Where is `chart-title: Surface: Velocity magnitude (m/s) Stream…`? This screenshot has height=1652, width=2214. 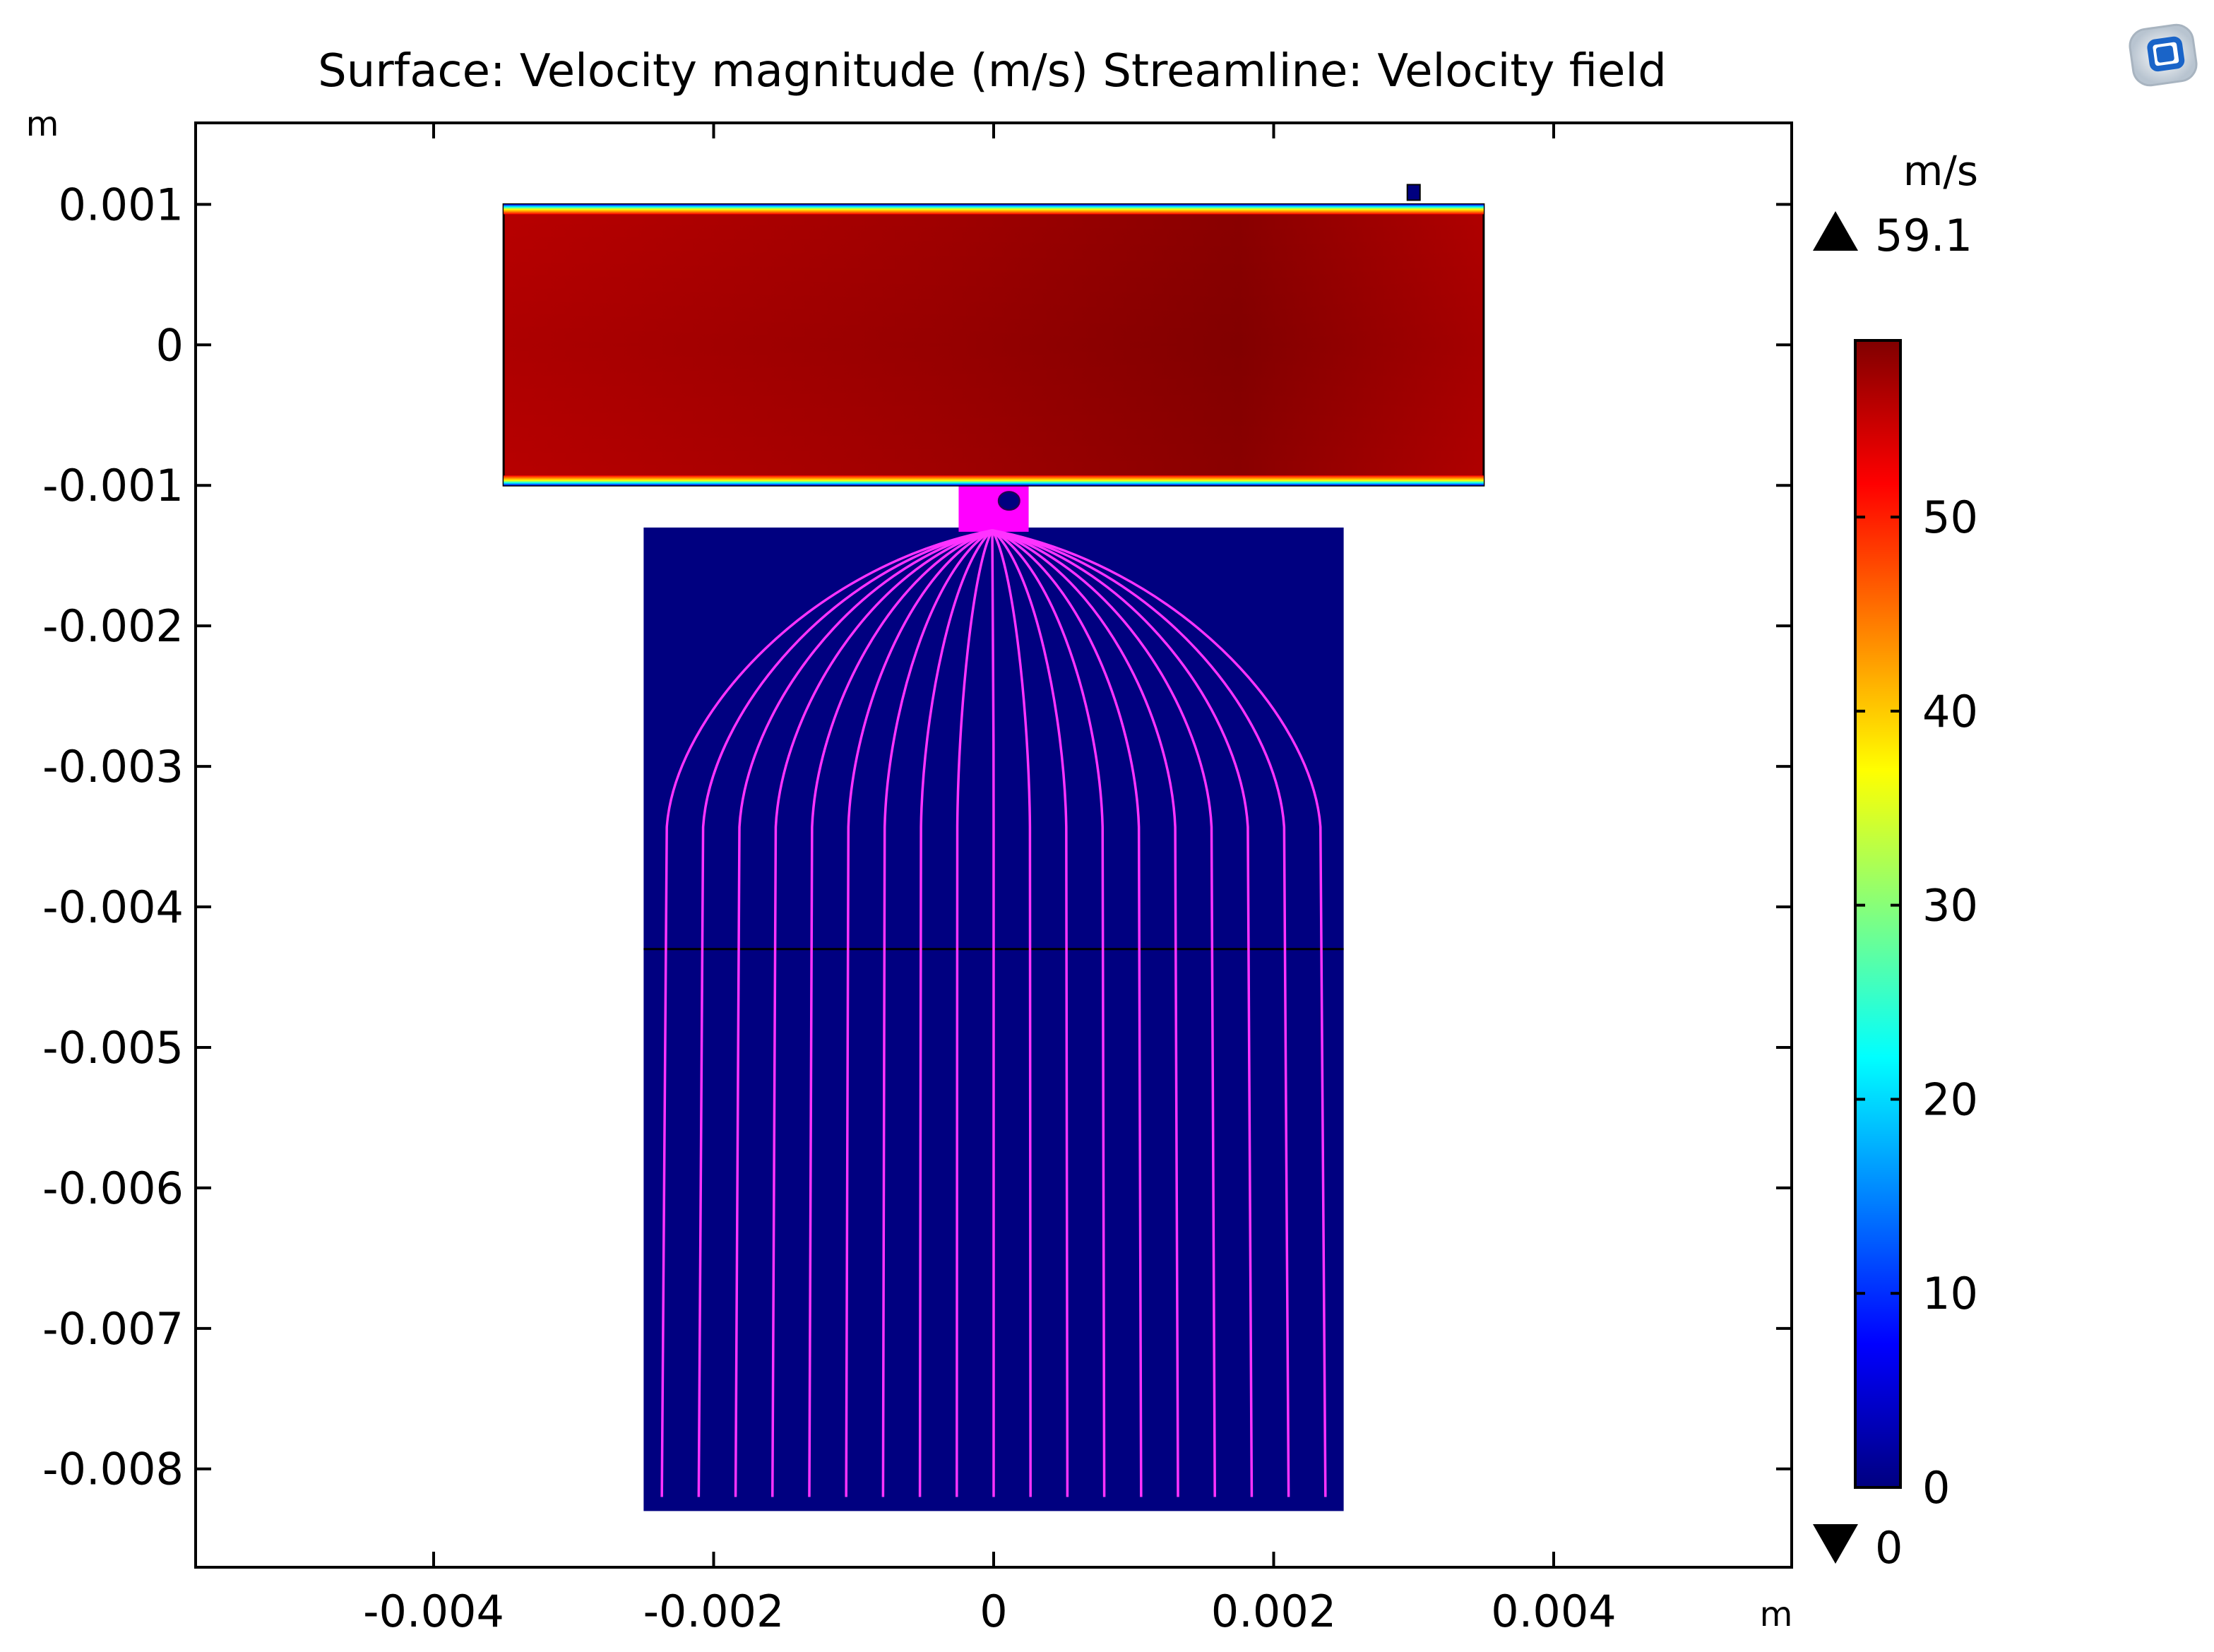 chart-title: Surface: Velocity magnitude (m/s) Stream… is located at coordinates (993, 71).